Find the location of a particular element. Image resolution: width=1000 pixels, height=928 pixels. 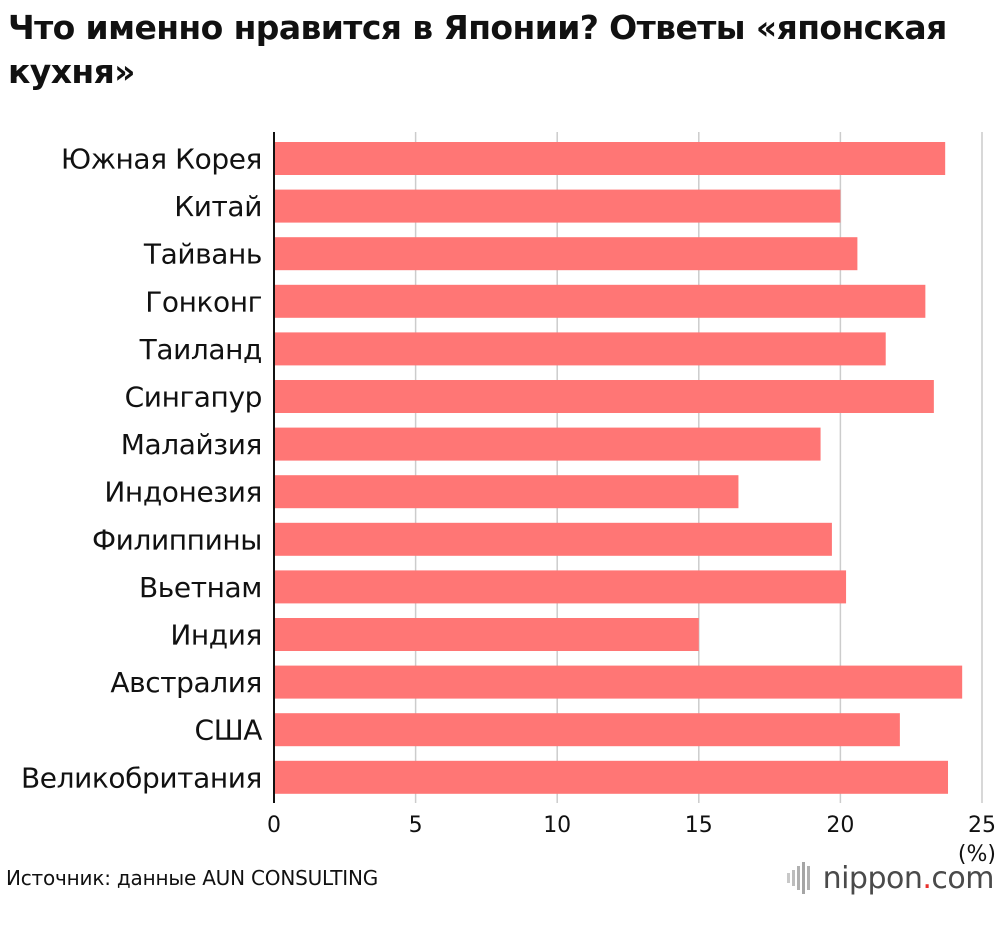

x-tick-label-25: 25 is located at coordinates (982, 825).